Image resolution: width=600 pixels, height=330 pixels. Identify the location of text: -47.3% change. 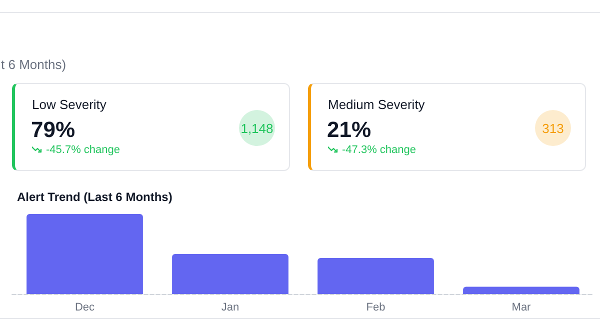
(379, 150).